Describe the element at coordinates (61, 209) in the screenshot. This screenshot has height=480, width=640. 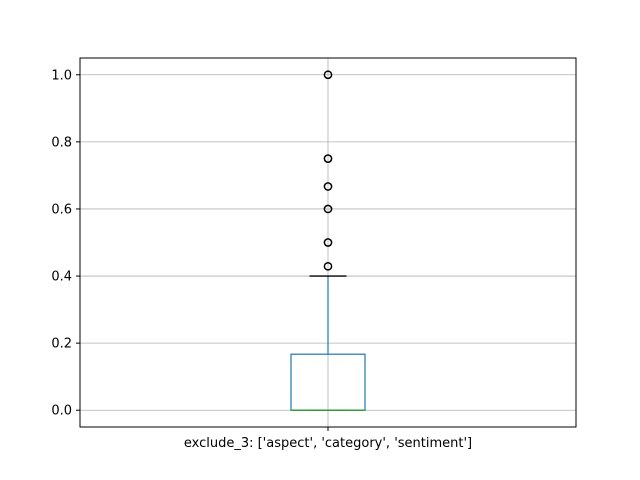
I see `y-tick-label: 0.6` at that location.